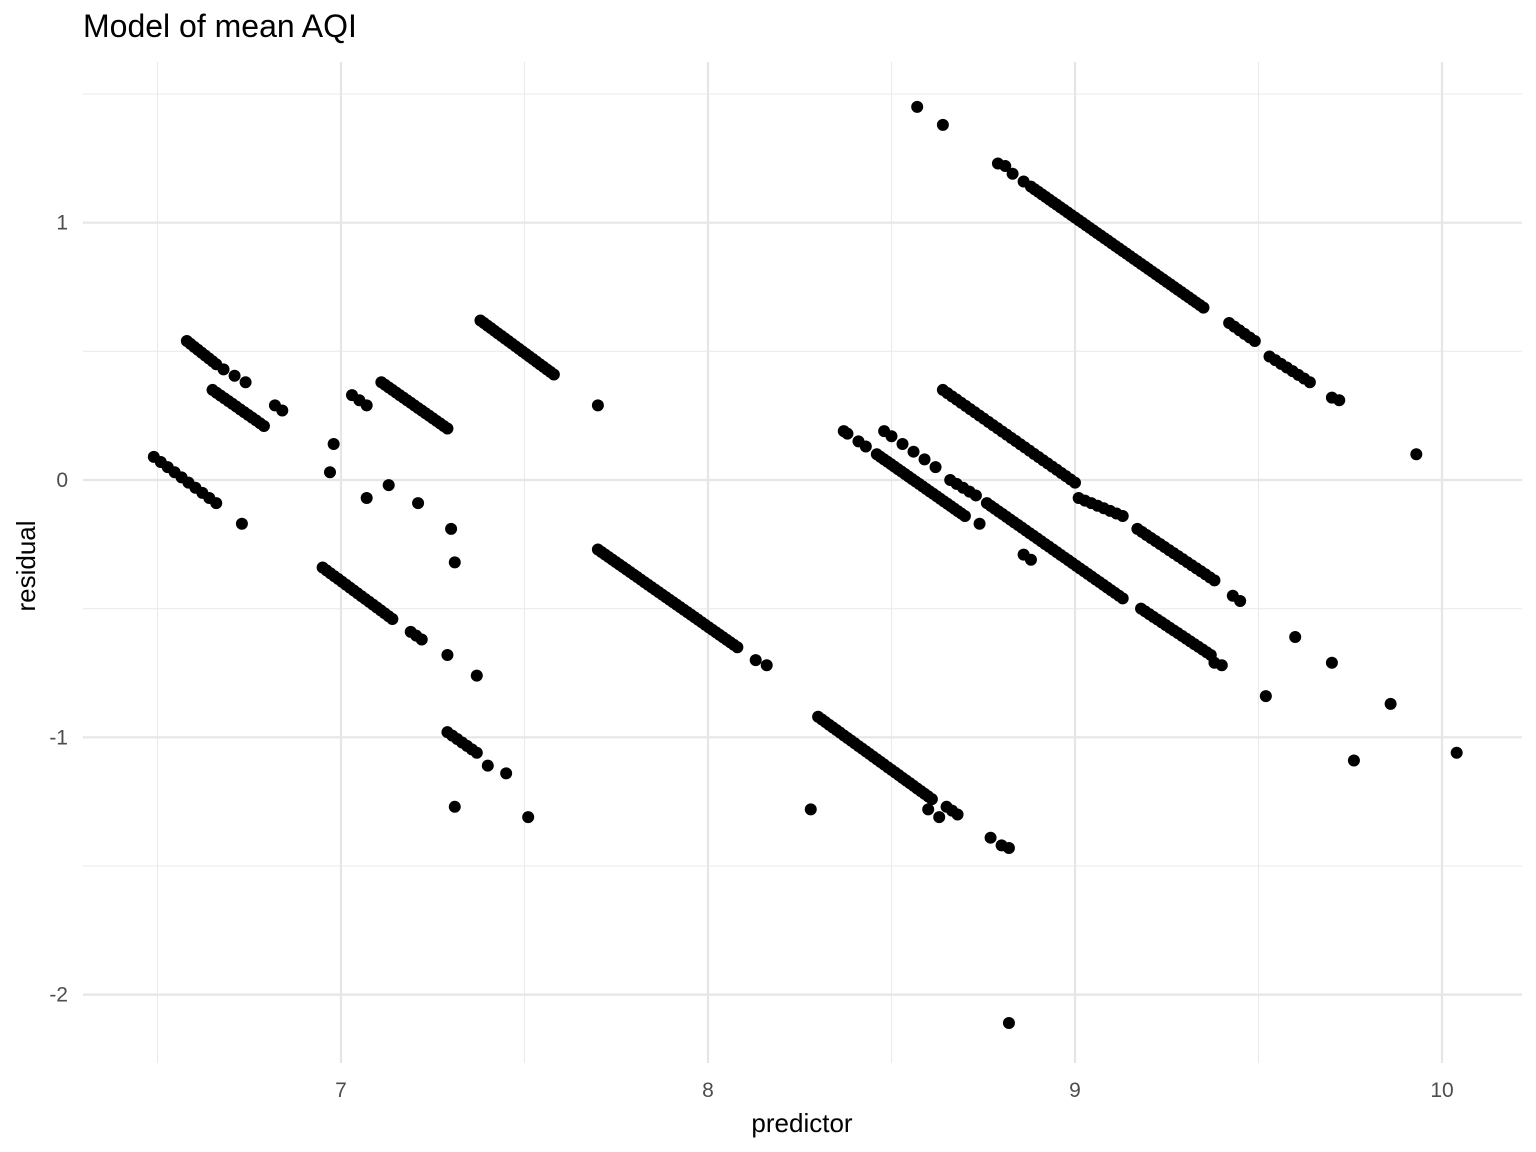  Describe the element at coordinates (58, 995) in the screenshot. I see `y-tick-label: -2` at that location.